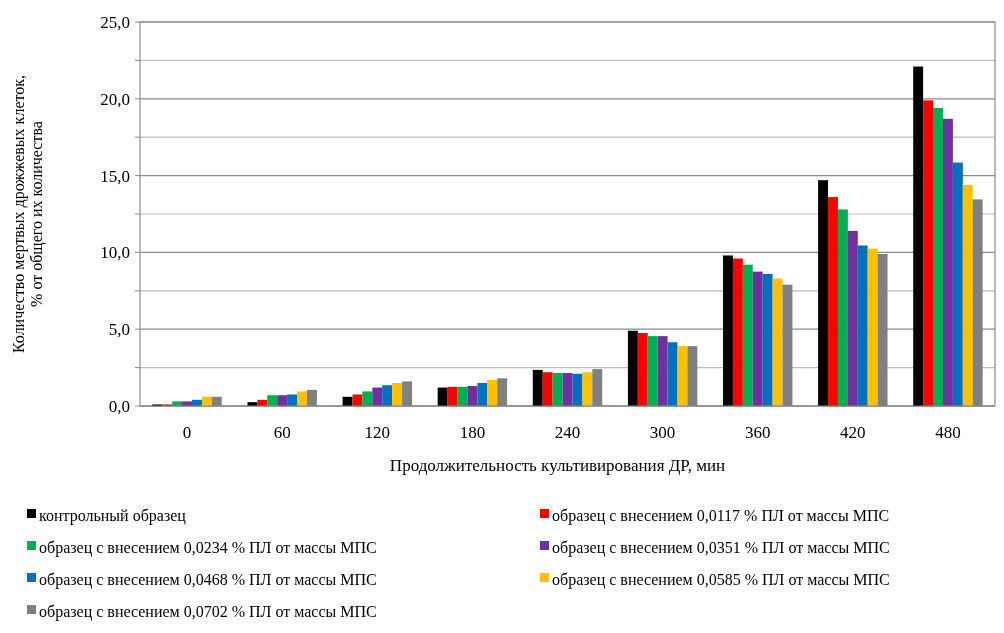  I want to click on x-tick-label: 180, so click(472, 432).